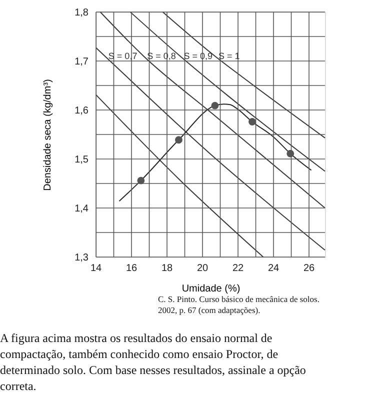  What do you see at coordinates (211, 289) in the screenshot?
I see `x-axis-title: Umidade (%)` at bounding box center [211, 289].